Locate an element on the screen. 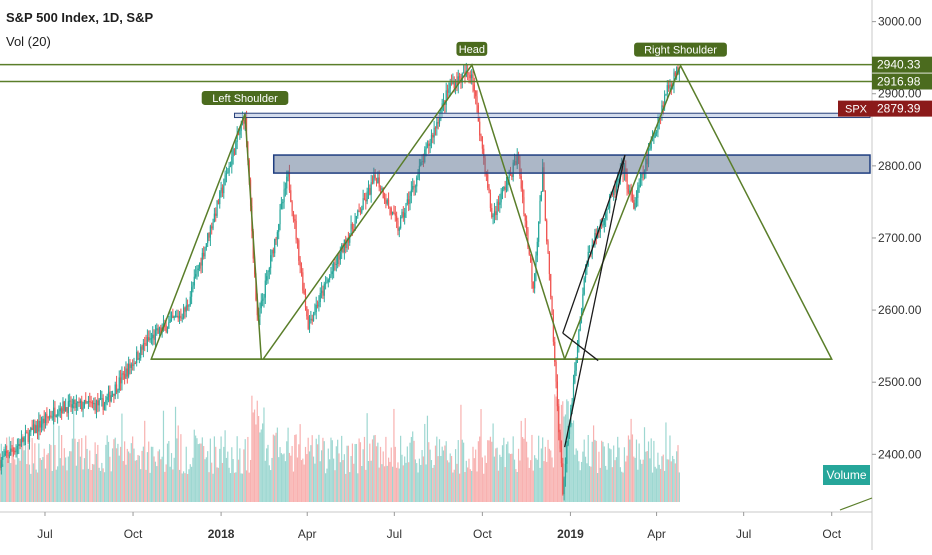  last-price-badge is located at coordinates (902, 108).